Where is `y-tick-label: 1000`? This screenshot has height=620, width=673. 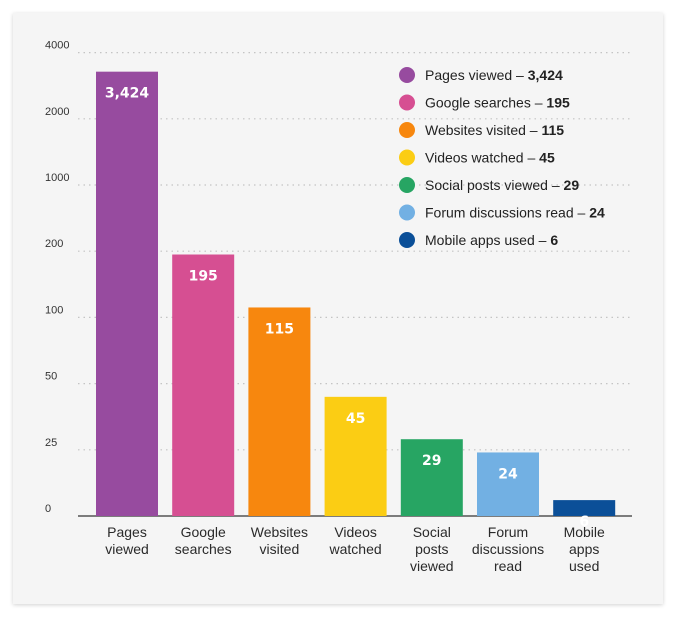
y-tick-label: 1000 is located at coordinates (57, 178).